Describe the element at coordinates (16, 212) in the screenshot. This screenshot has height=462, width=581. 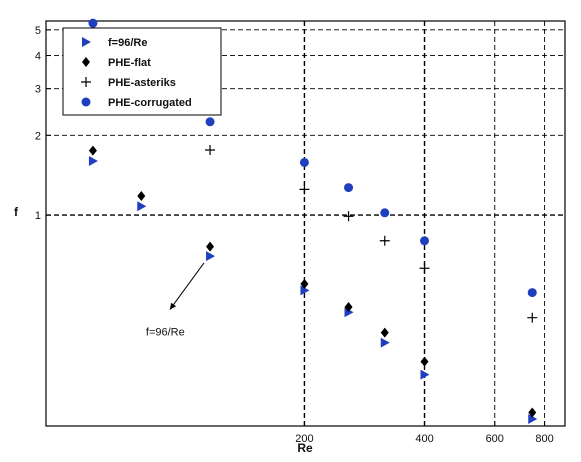
I see `y-axis-title: f` at that location.